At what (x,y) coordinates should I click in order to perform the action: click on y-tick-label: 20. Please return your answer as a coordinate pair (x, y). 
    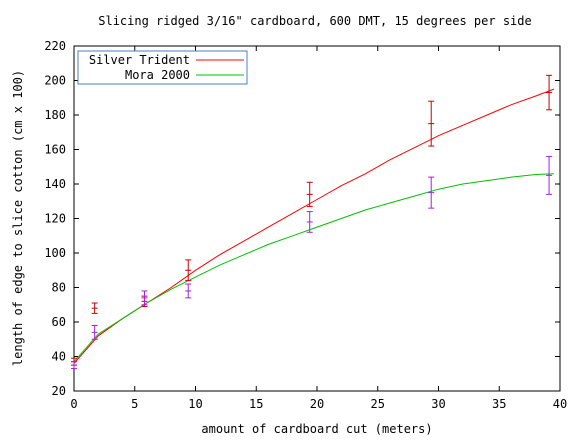
    Looking at the image, I should click on (59, 391).